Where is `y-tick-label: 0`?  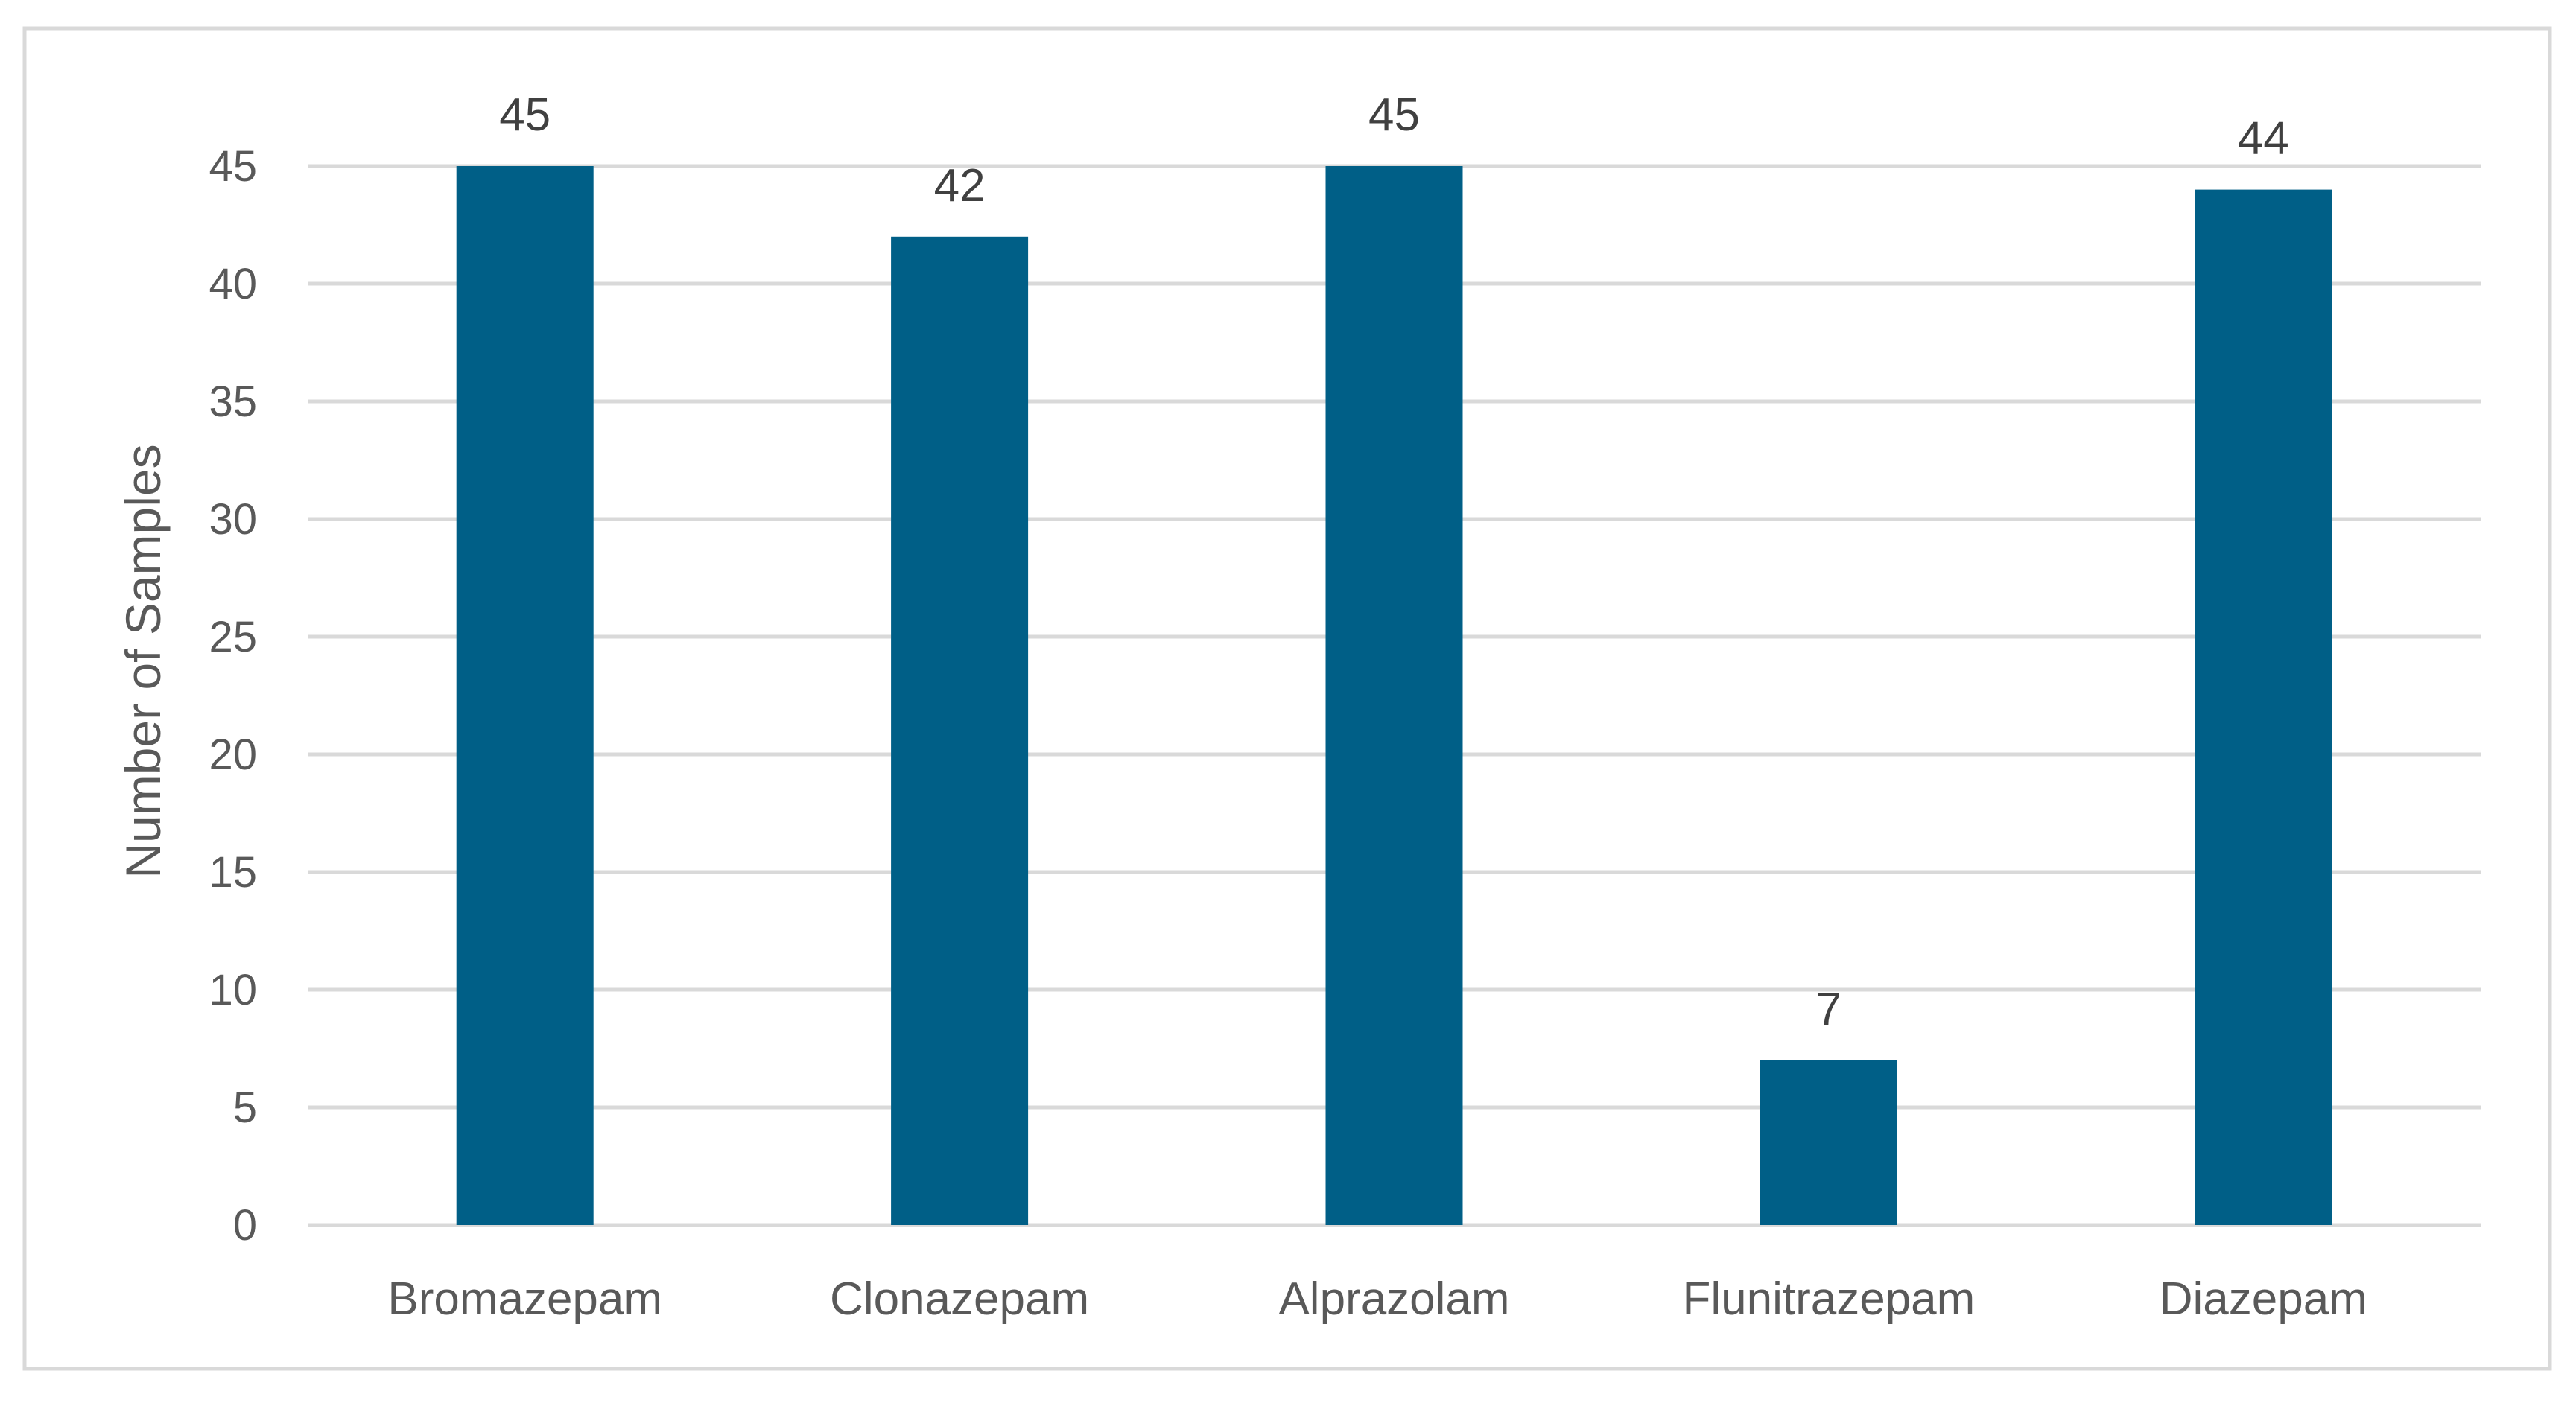
y-tick-label: 0 is located at coordinates (245, 1225).